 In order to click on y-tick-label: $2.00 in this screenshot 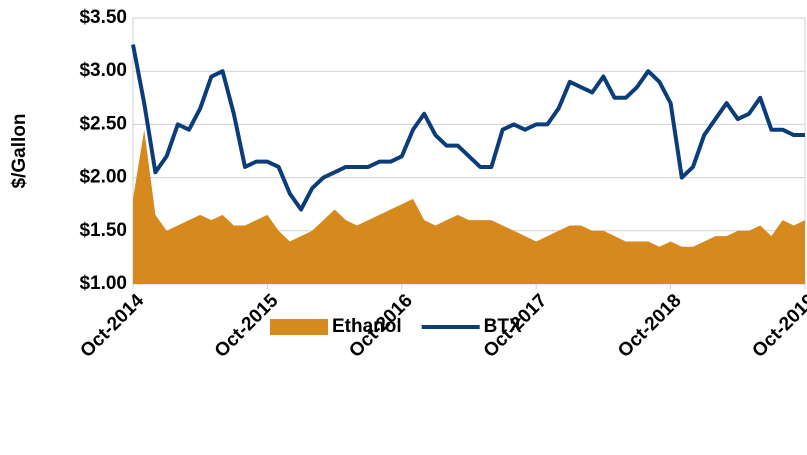, I will do `click(103, 177)`.